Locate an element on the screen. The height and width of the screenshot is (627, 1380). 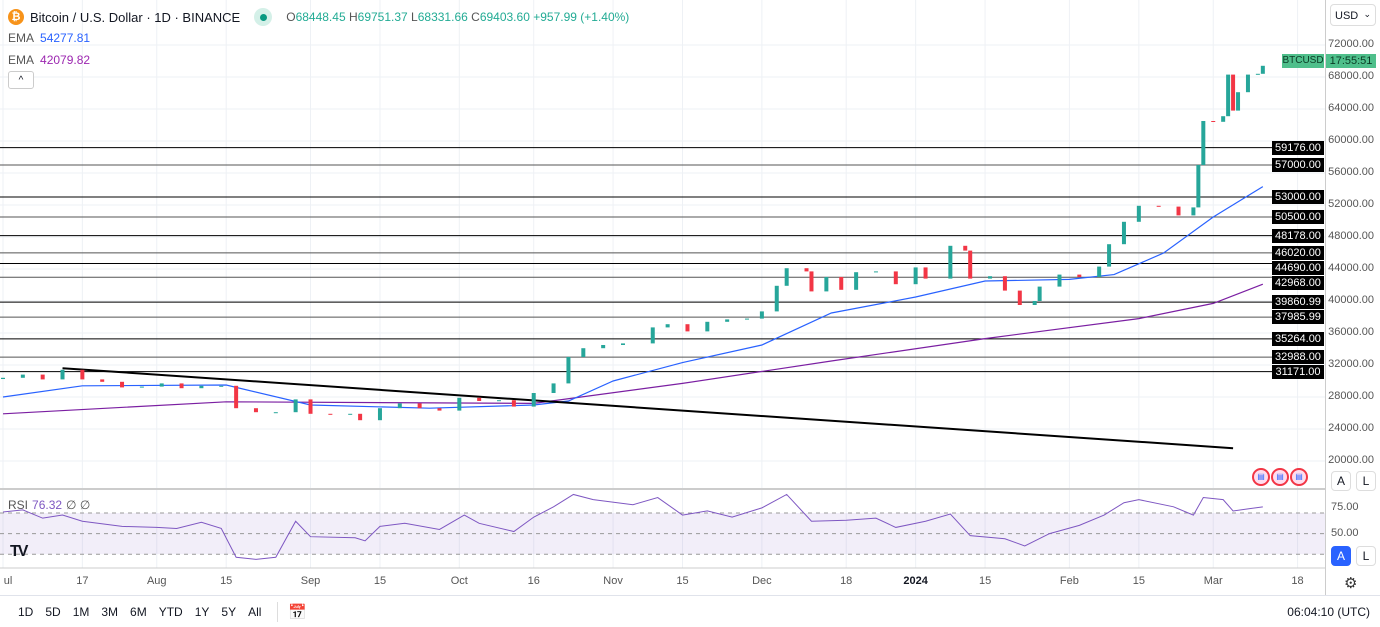
price-tick: 36000.00 is located at coordinates (1351, 332).